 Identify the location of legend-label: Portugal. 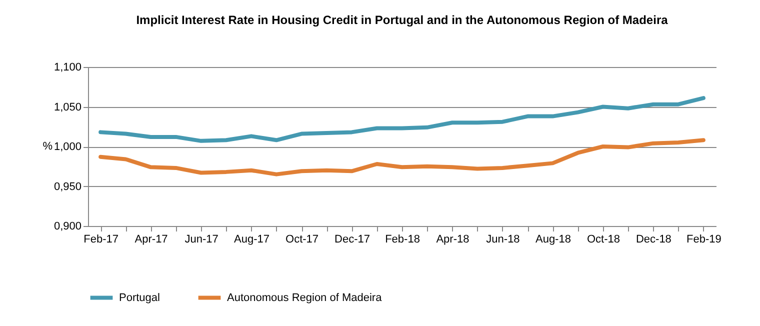
(139, 298).